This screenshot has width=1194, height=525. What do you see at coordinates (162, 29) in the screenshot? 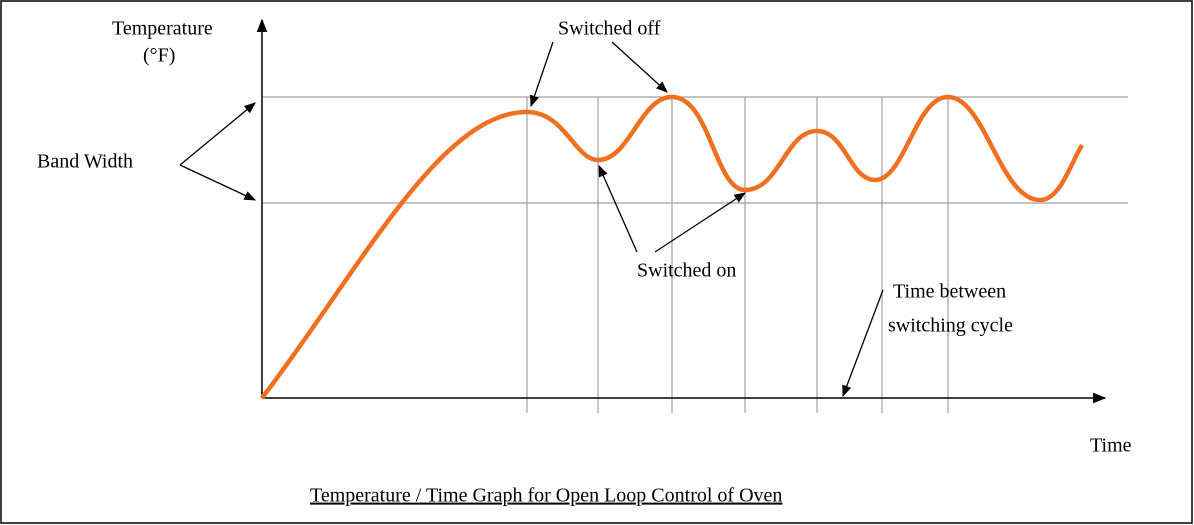
I see `y-axis-label: Temperature` at bounding box center [162, 29].